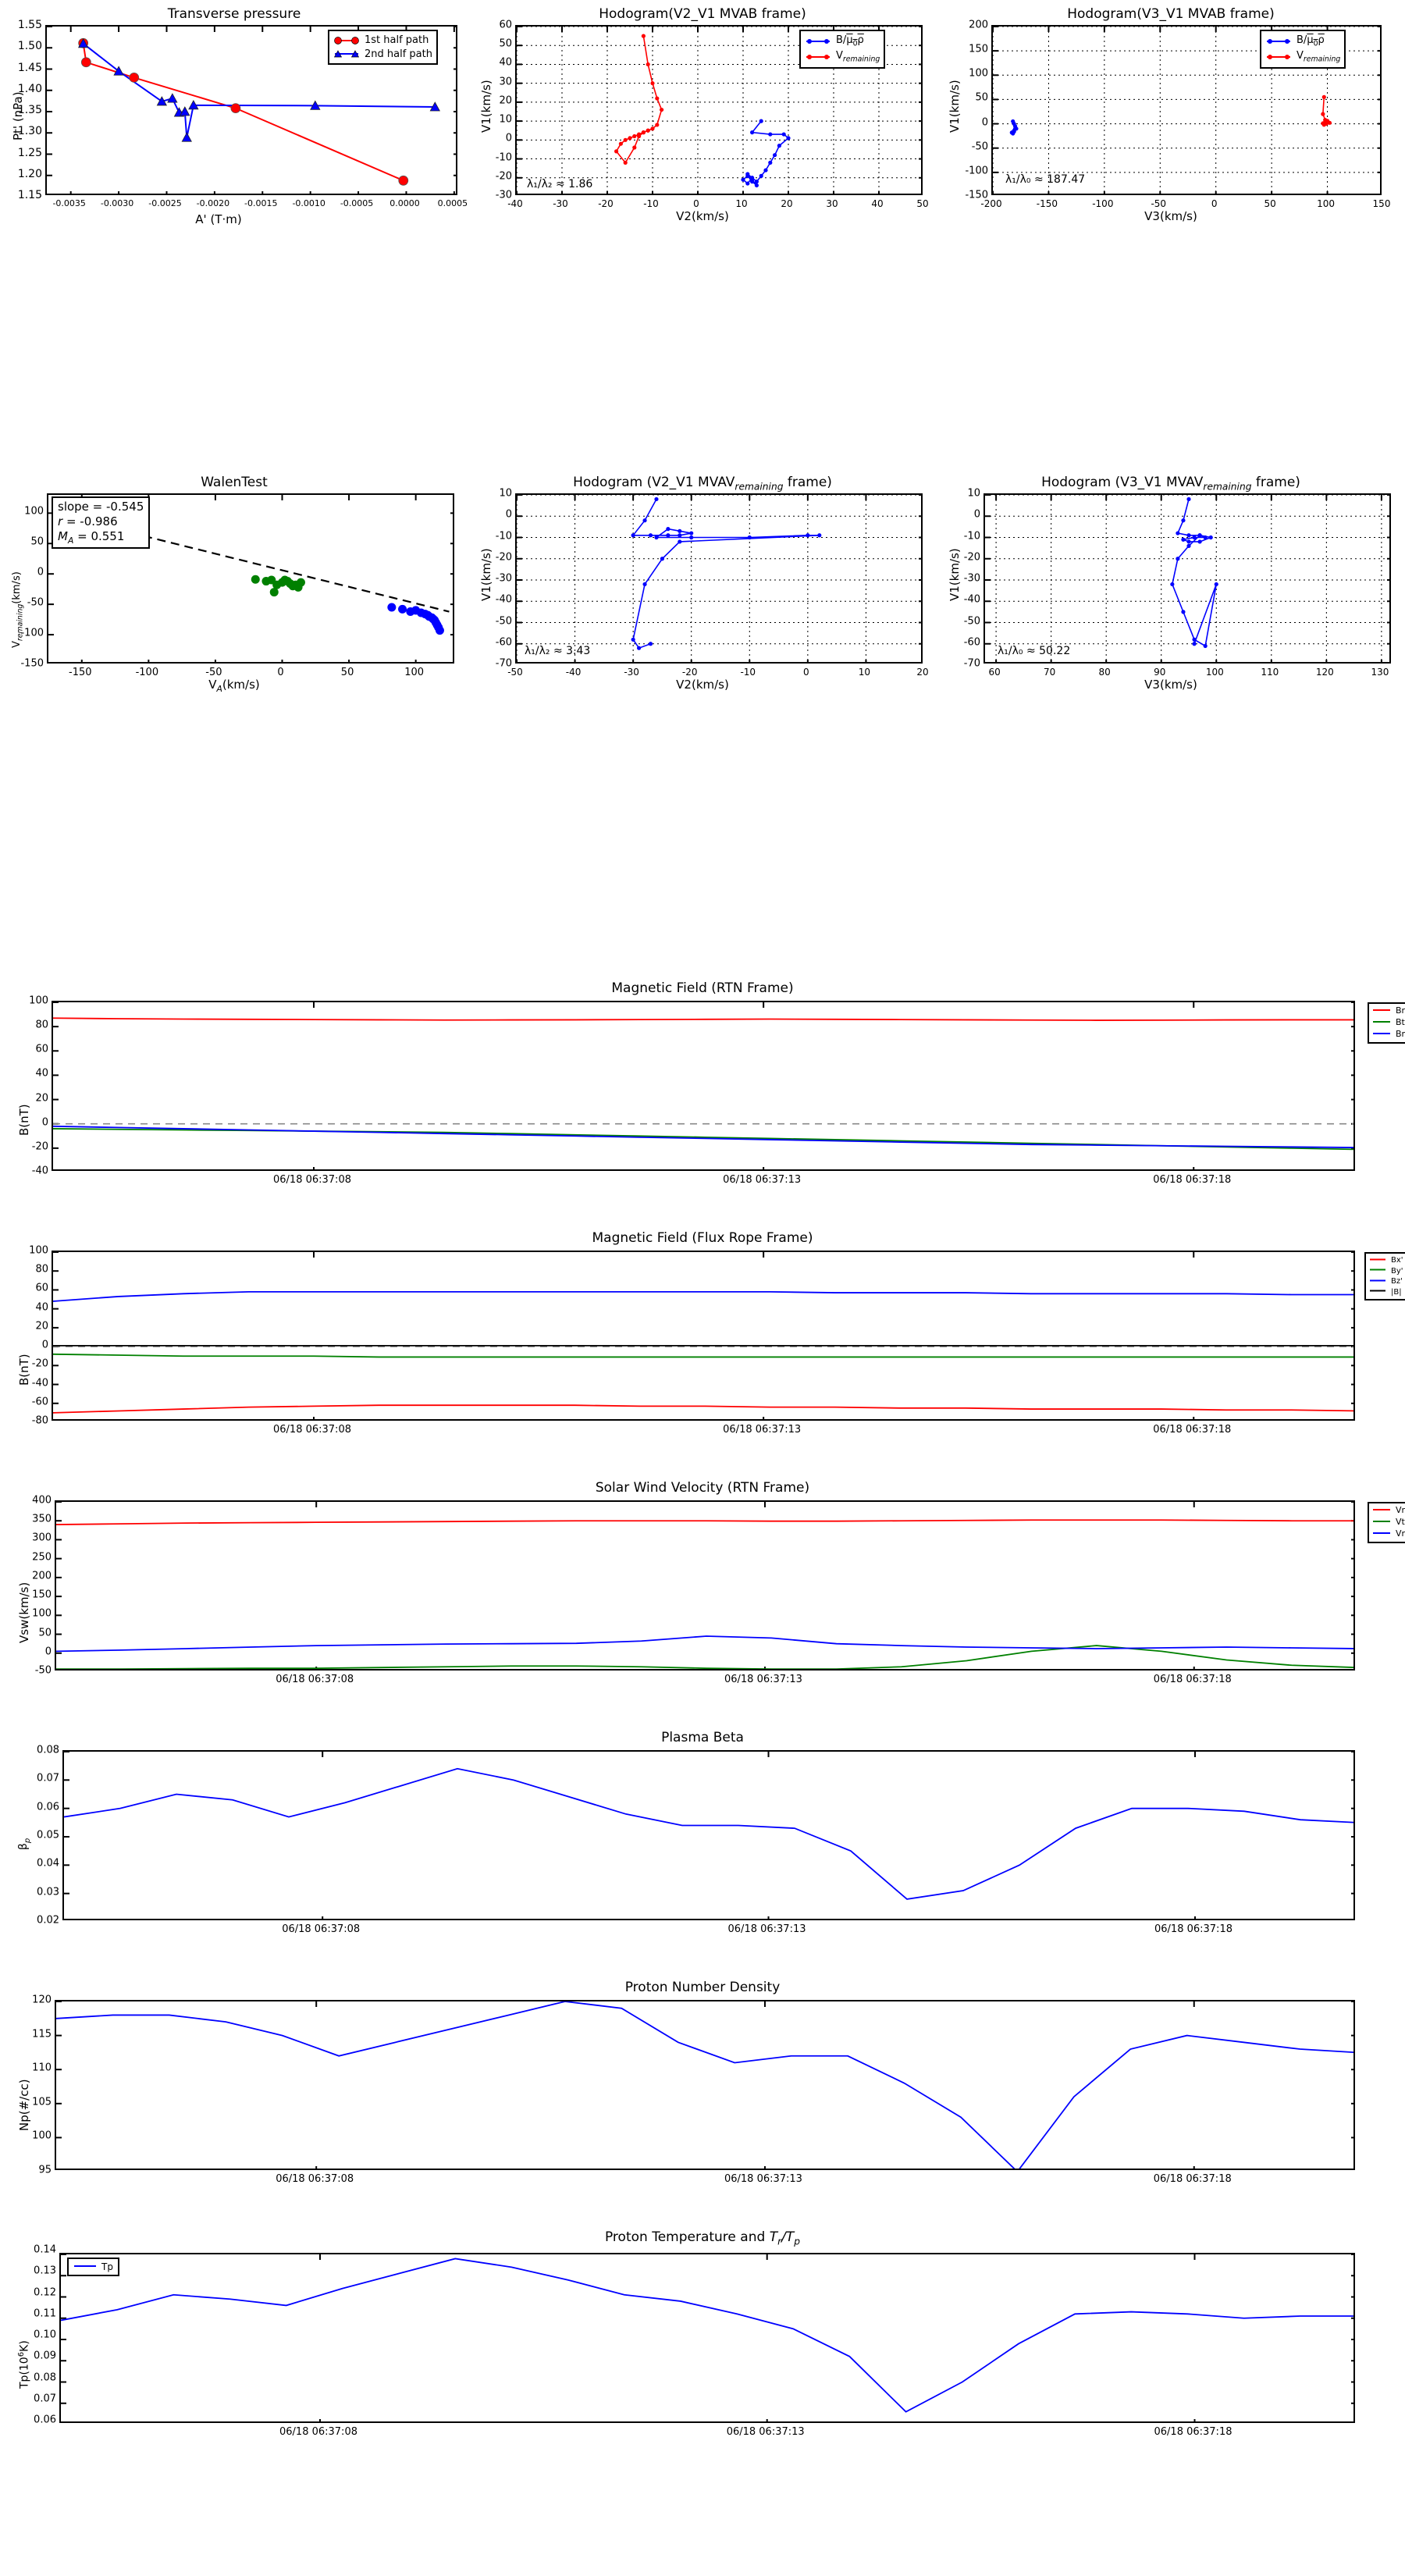 The height and width of the screenshot is (2576, 1405). I want to click on x-tick-label: 90, so click(1160, 672).